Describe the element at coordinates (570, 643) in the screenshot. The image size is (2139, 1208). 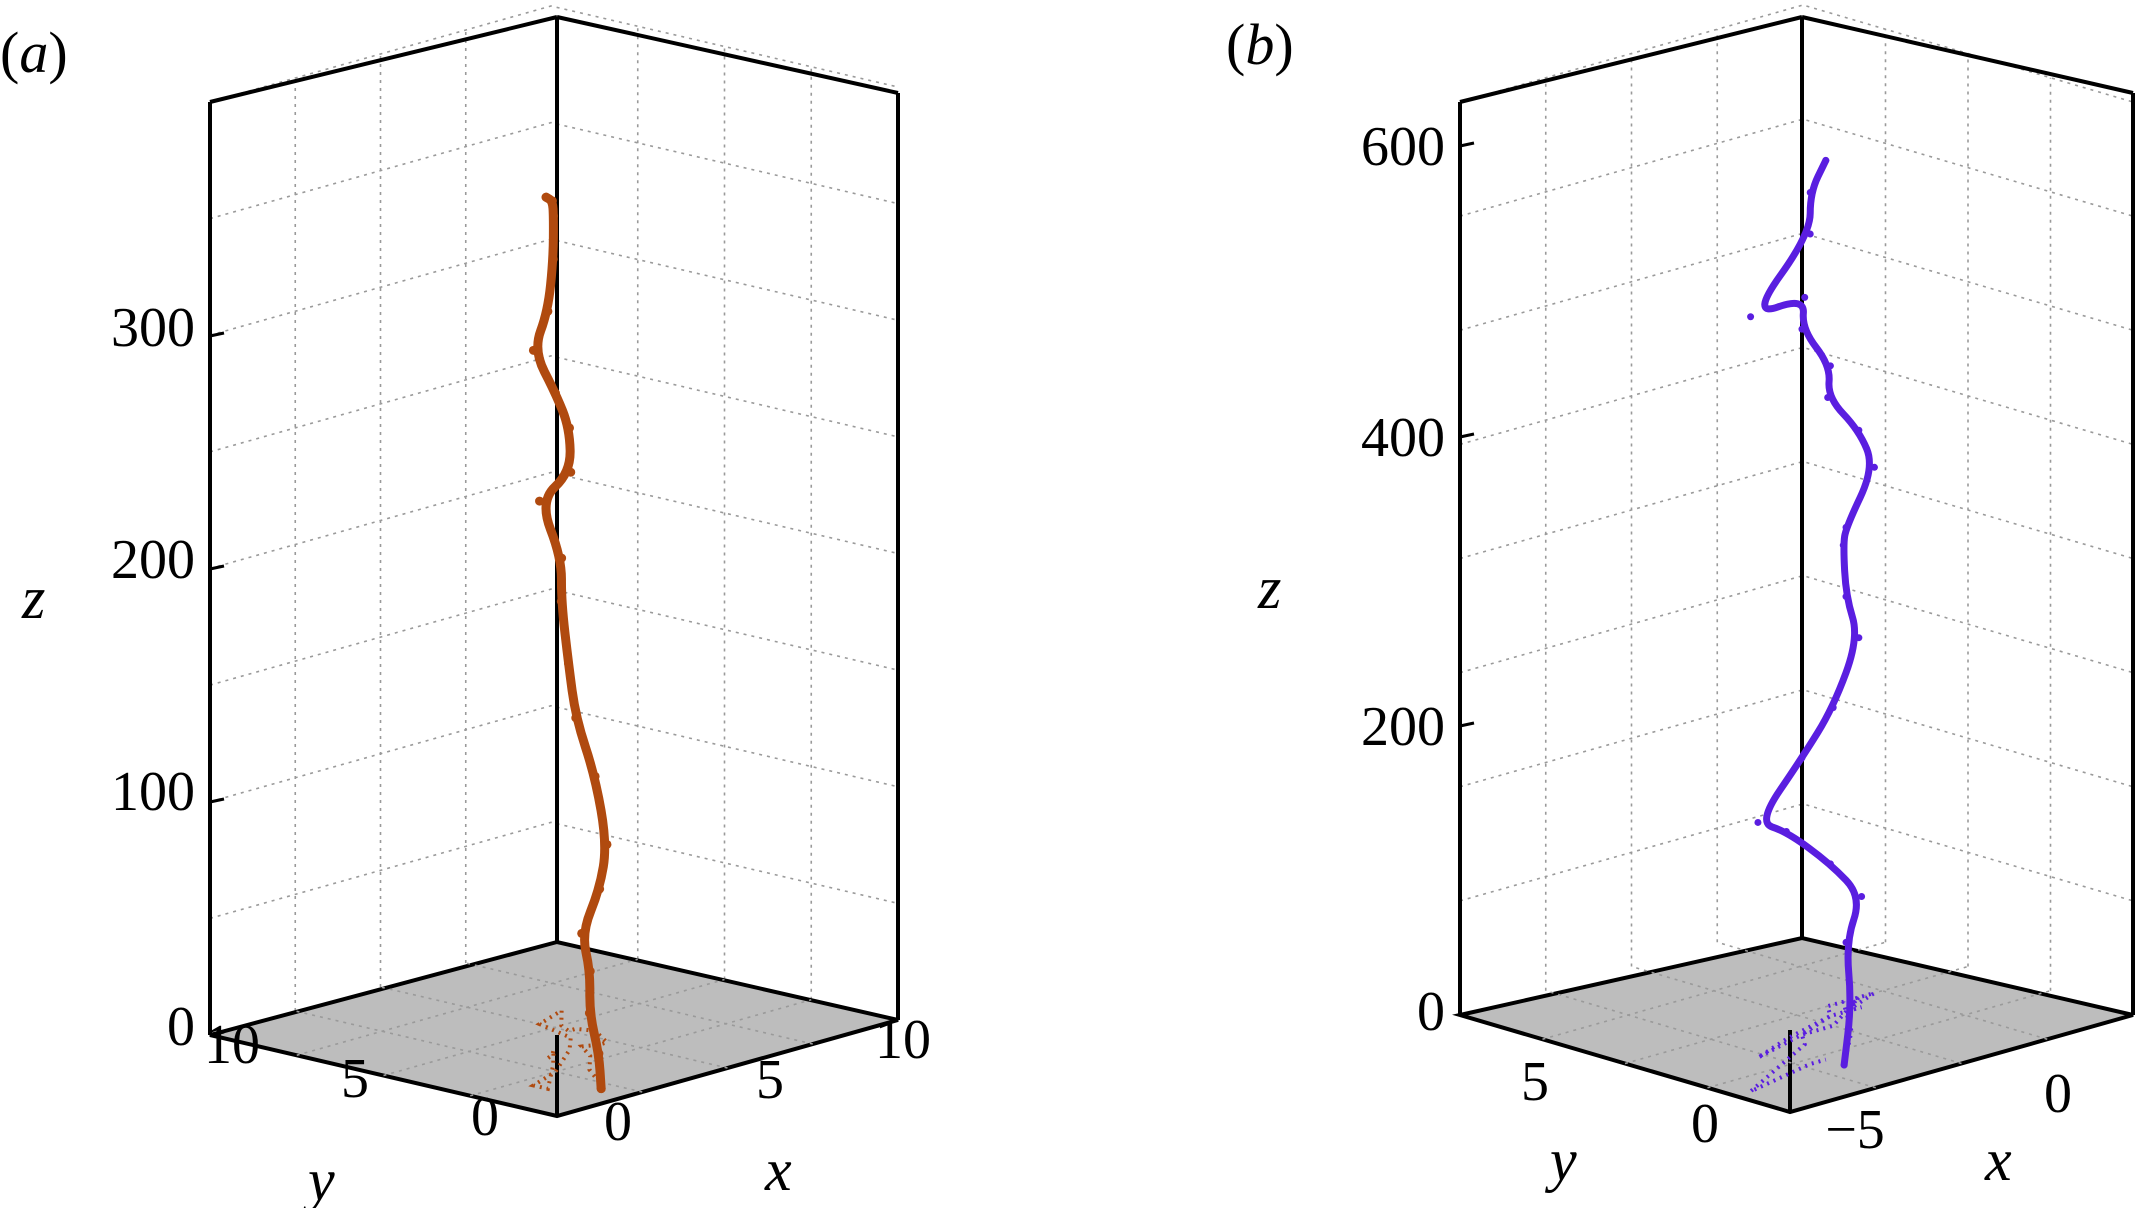
I see `panel-a-trajectory` at that location.